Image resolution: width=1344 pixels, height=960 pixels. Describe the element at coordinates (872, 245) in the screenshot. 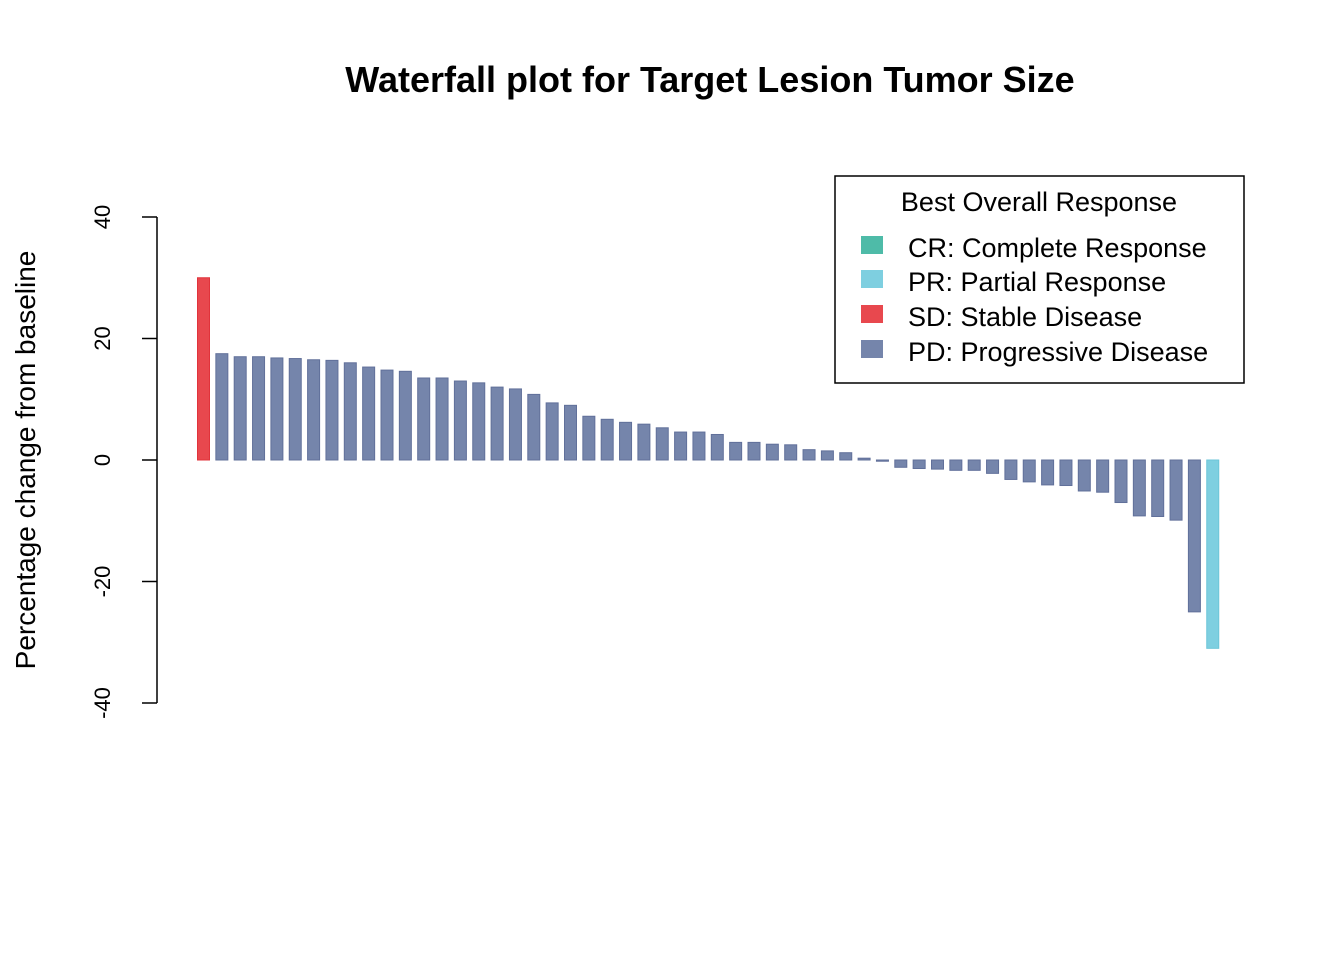

I see `legend-swatch-cr` at that location.